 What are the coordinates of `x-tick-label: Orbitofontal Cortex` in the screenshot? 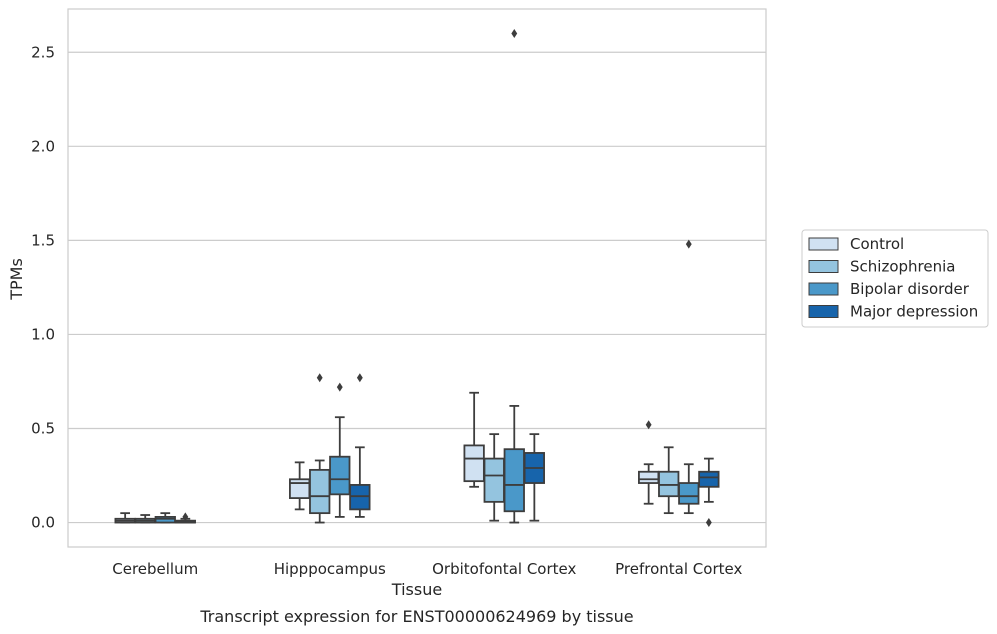 It's located at (504, 569).